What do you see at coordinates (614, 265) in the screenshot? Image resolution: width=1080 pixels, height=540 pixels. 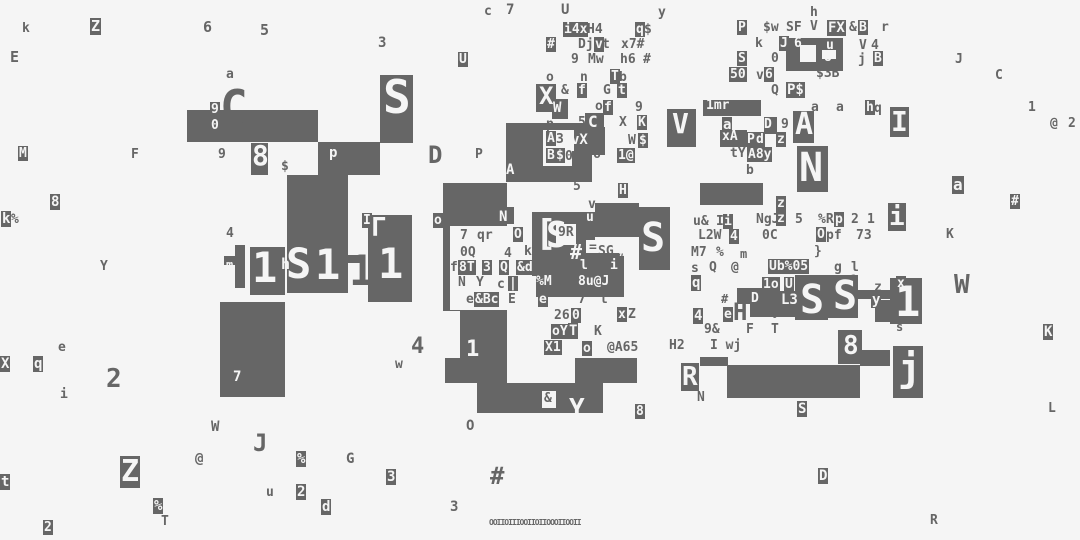 I see `glyph: i` at bounding box center [614, 265].